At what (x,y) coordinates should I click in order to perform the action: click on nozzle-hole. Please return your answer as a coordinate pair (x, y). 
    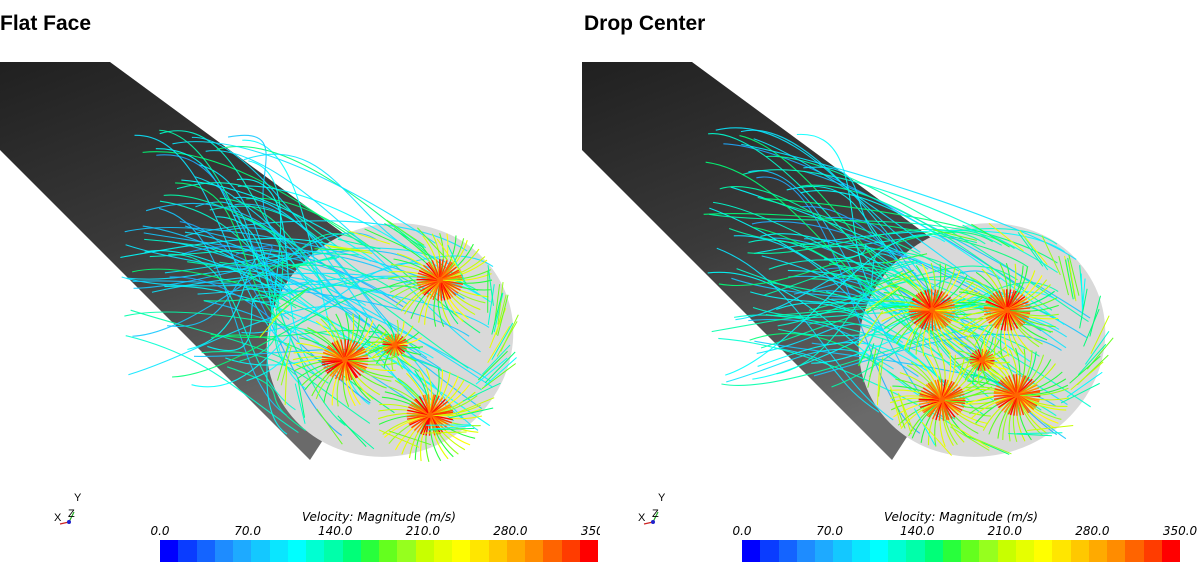
    Looking at the image, I should click on (345, 360).